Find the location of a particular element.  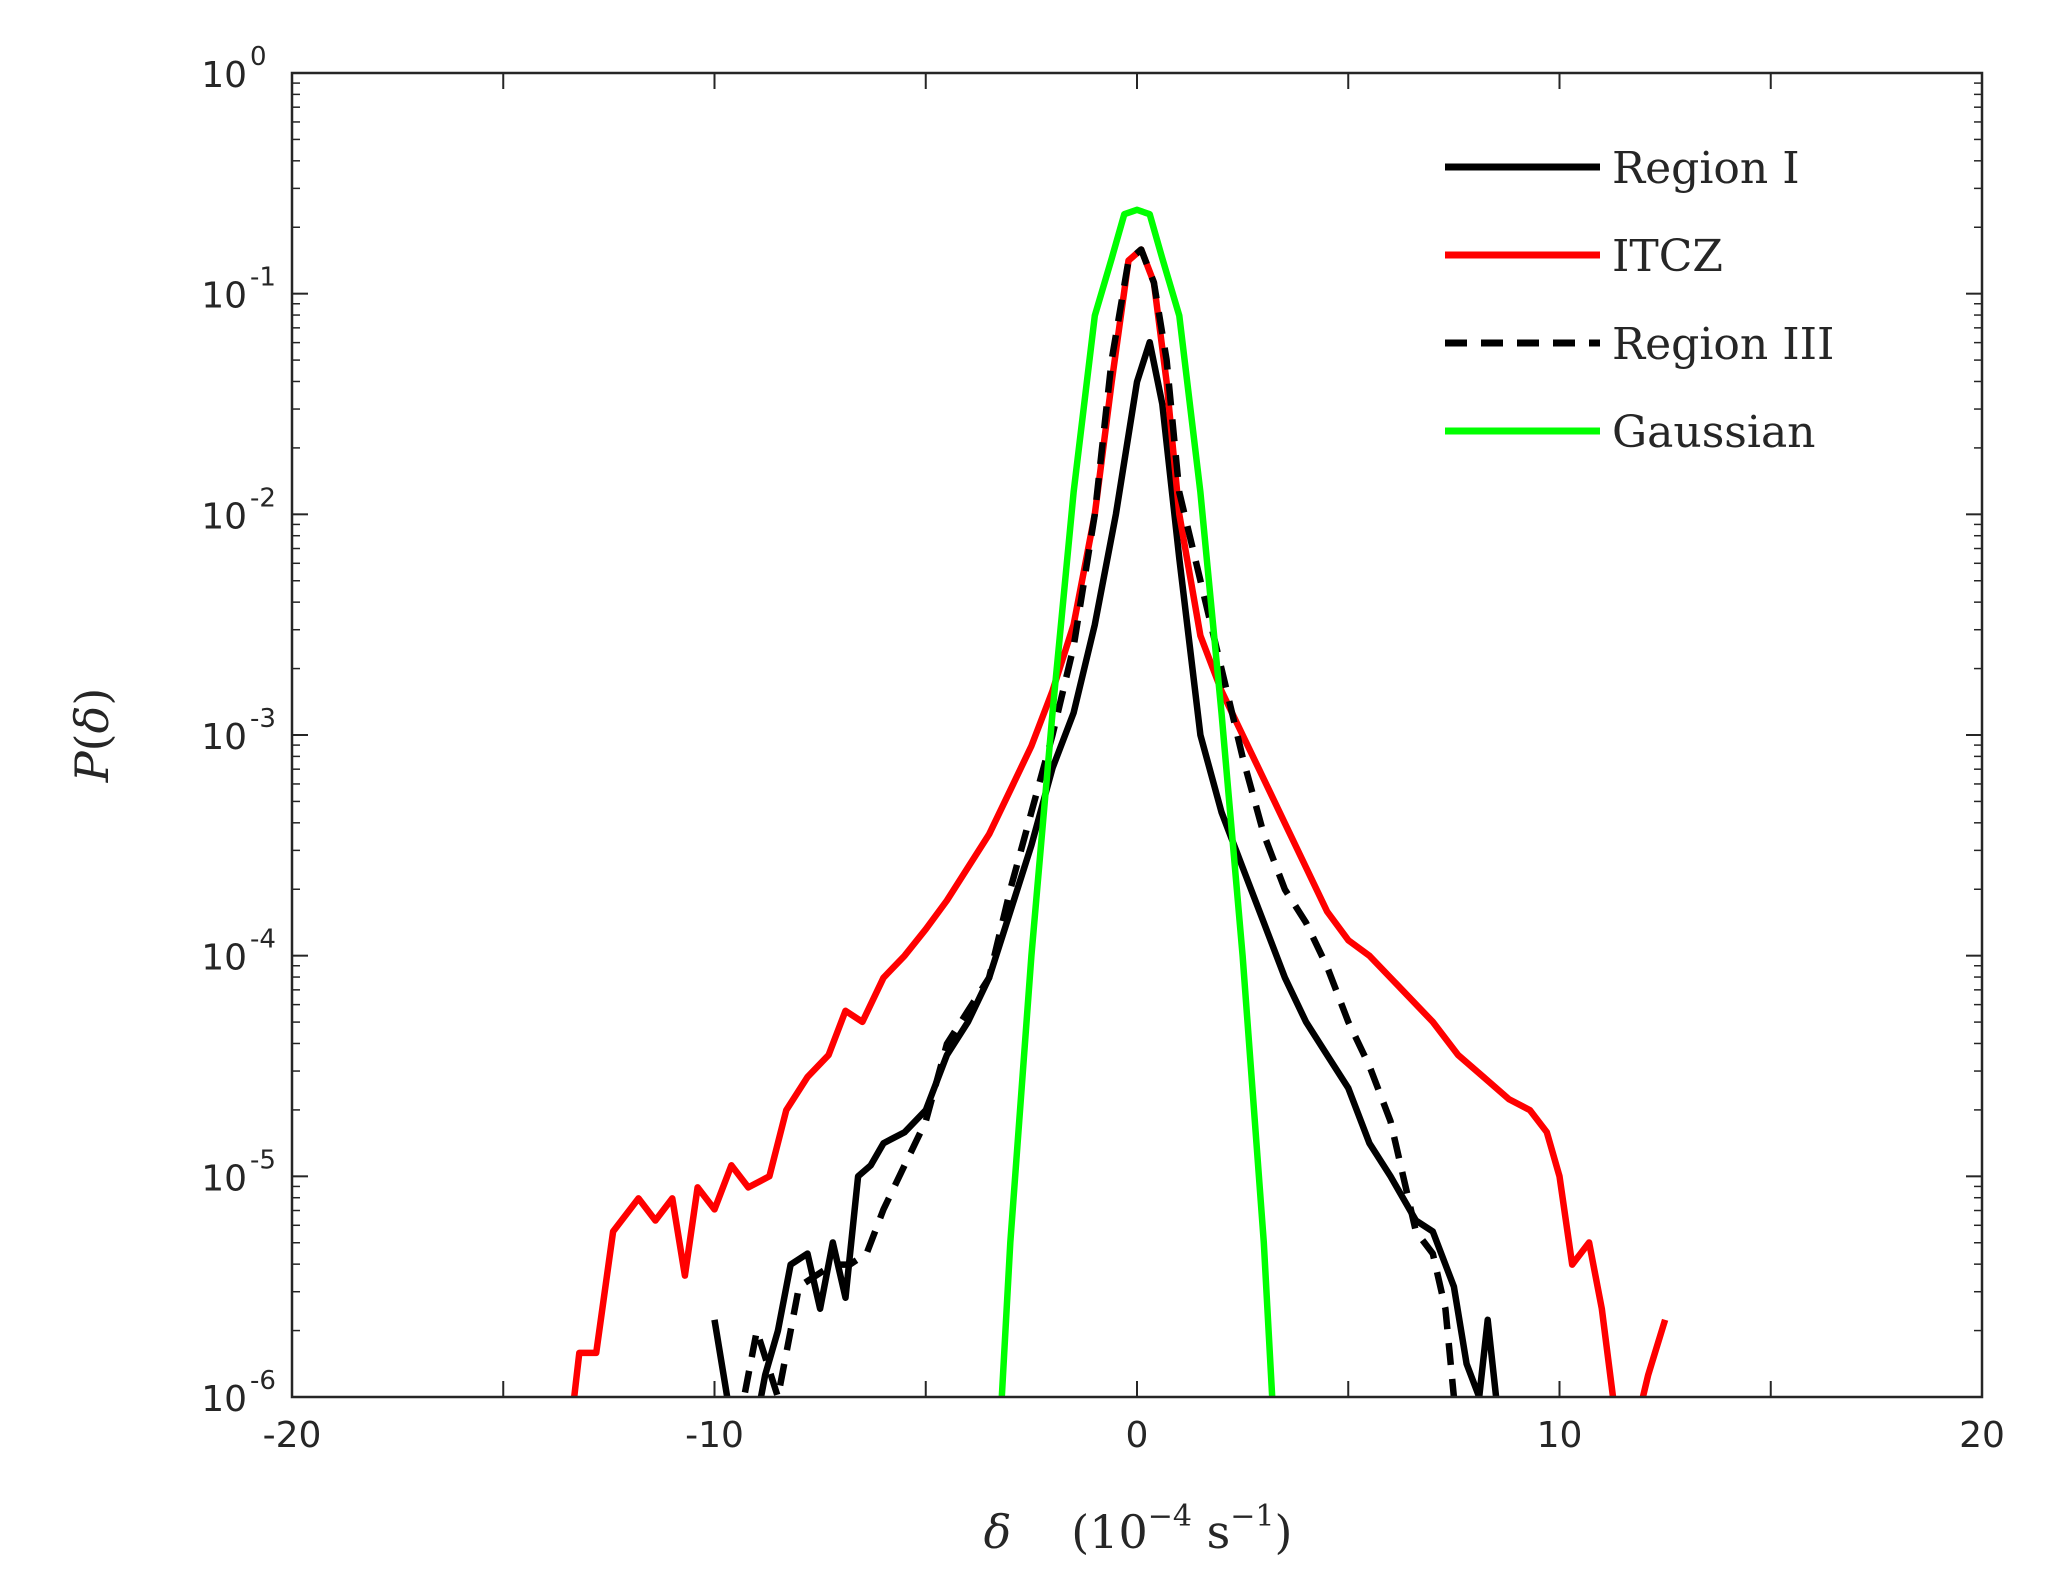

y-tick-label-exponent: -3 is located at coordinates (263, 719).